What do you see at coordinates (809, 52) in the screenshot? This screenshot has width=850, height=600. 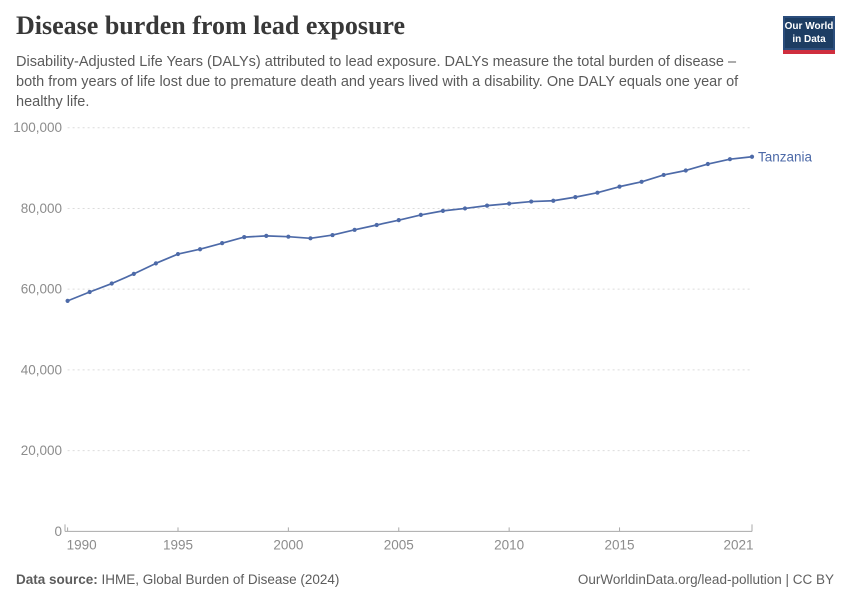 I see `owid-logo-stripe` at bounding box center [809, 52].